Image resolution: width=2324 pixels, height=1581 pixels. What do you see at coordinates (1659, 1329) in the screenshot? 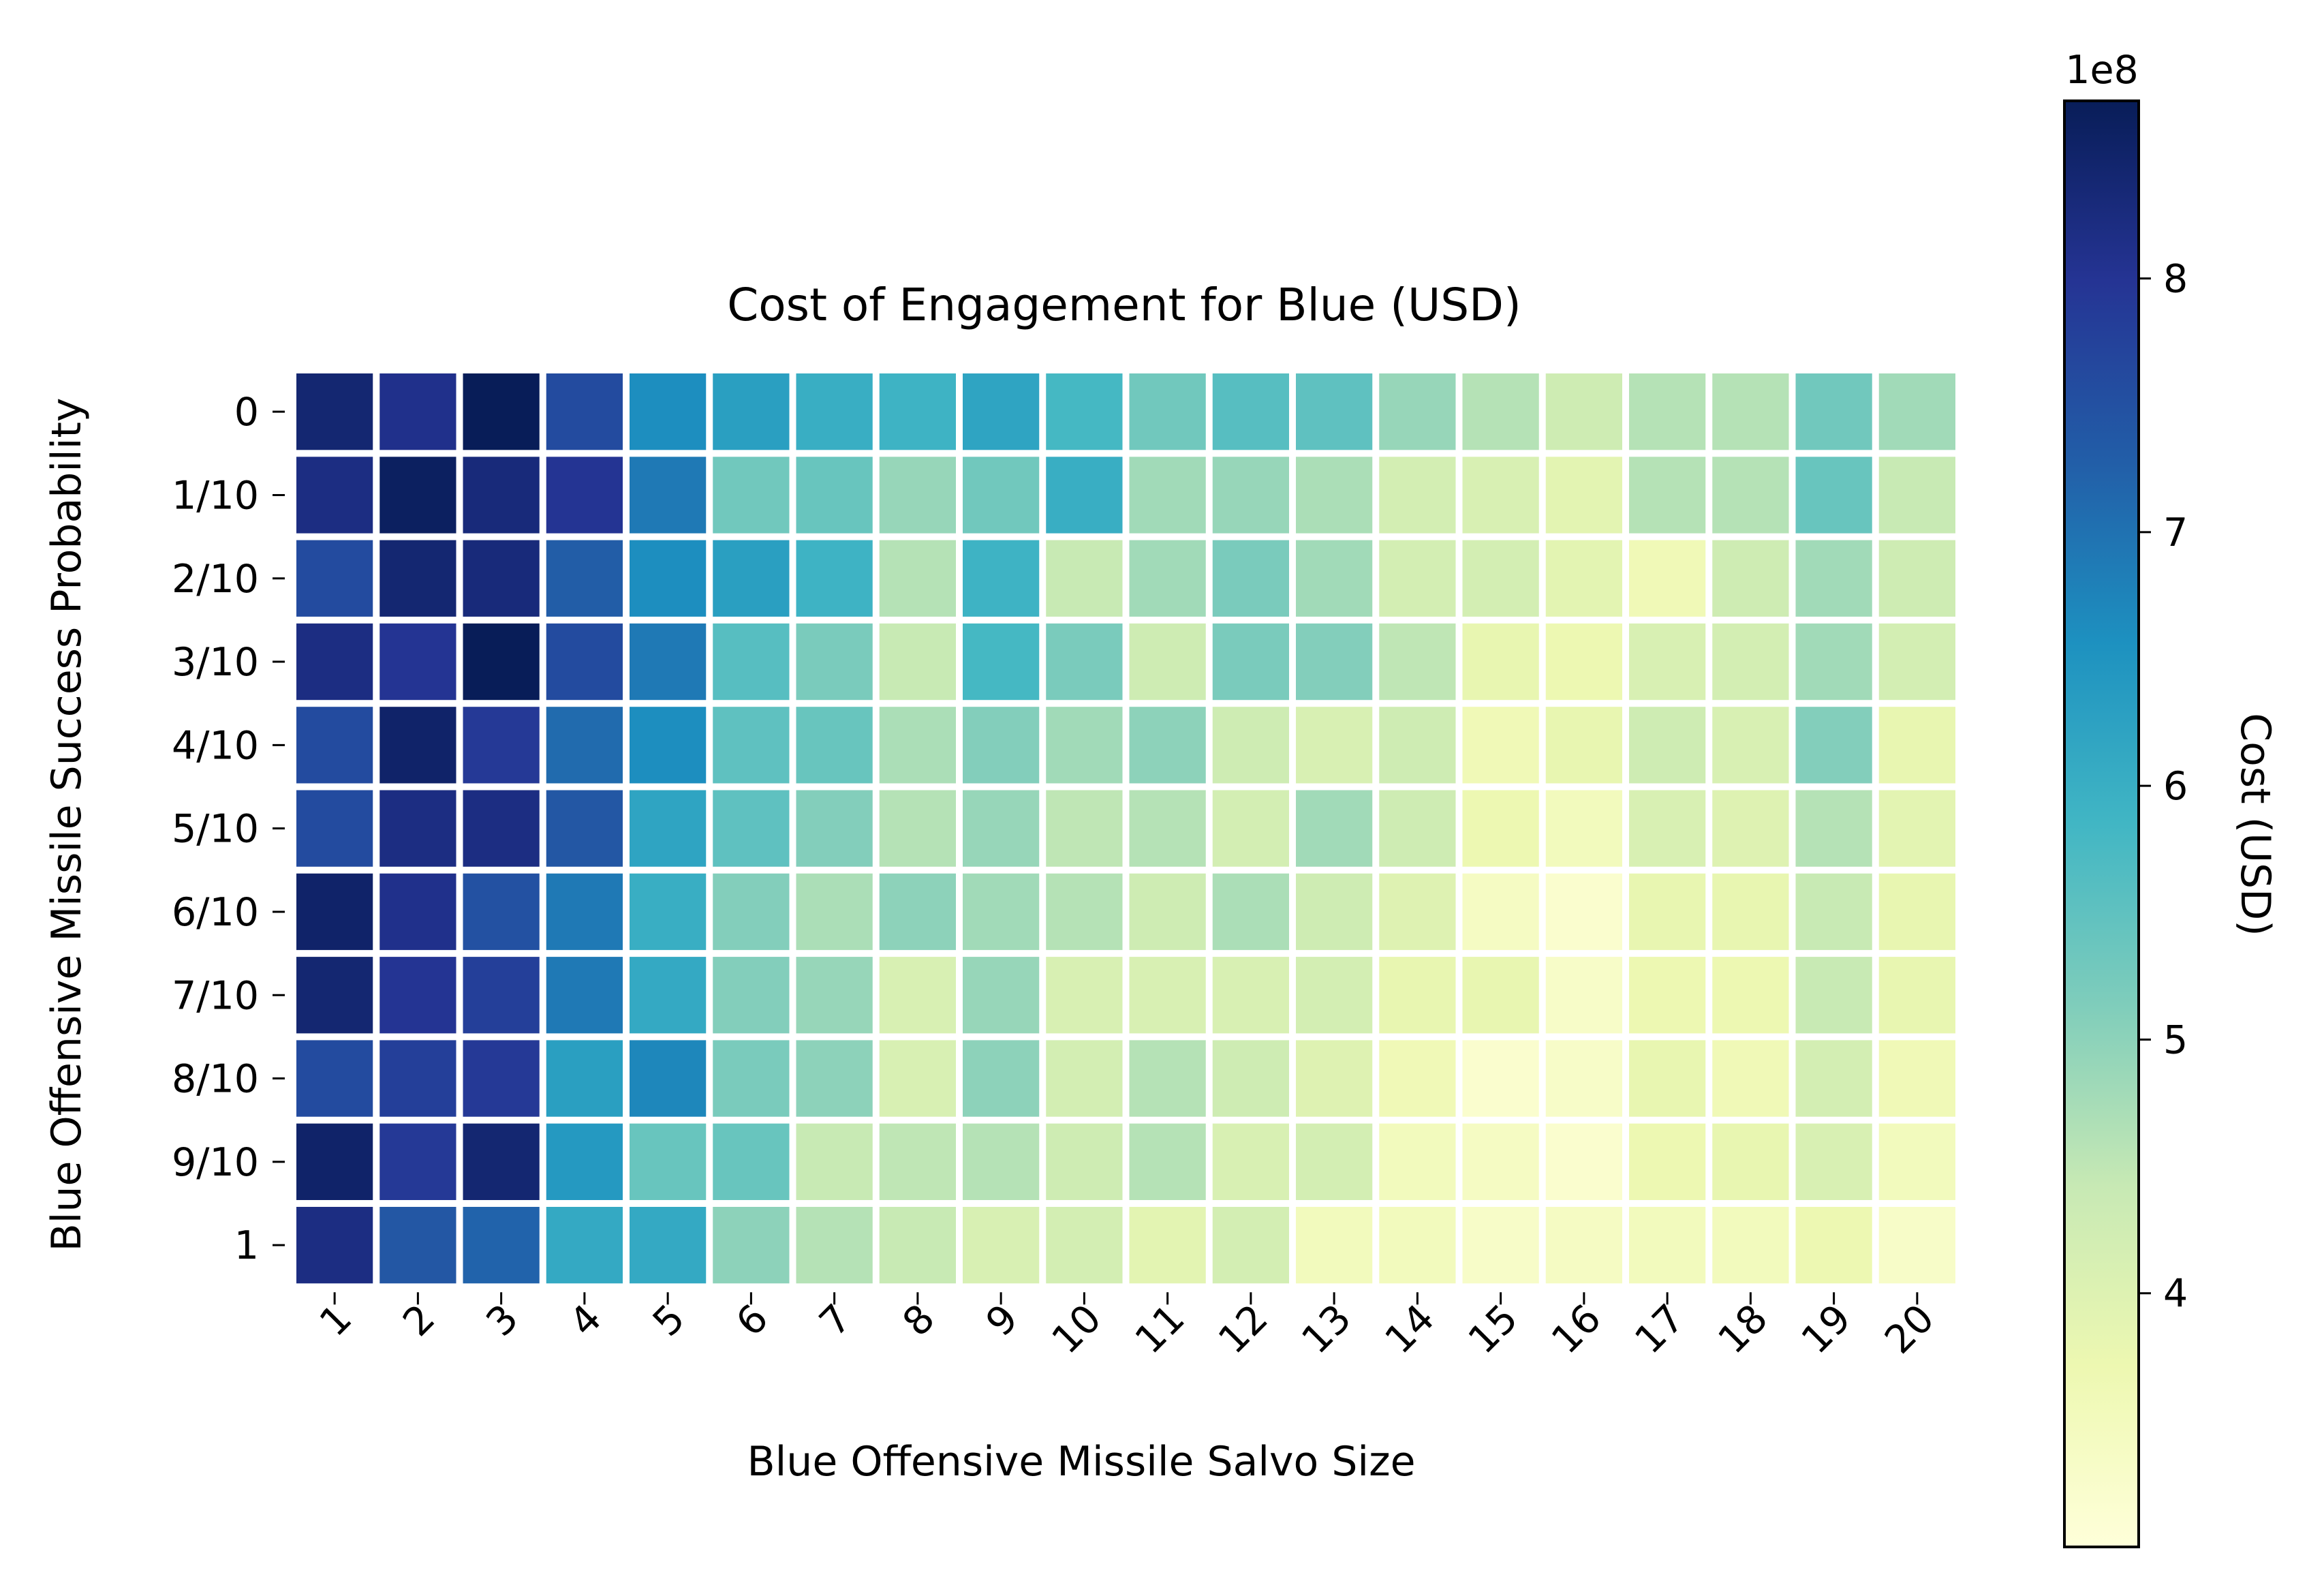
I see `x-tick-label: 17` at bounding box center [1659, 1329].